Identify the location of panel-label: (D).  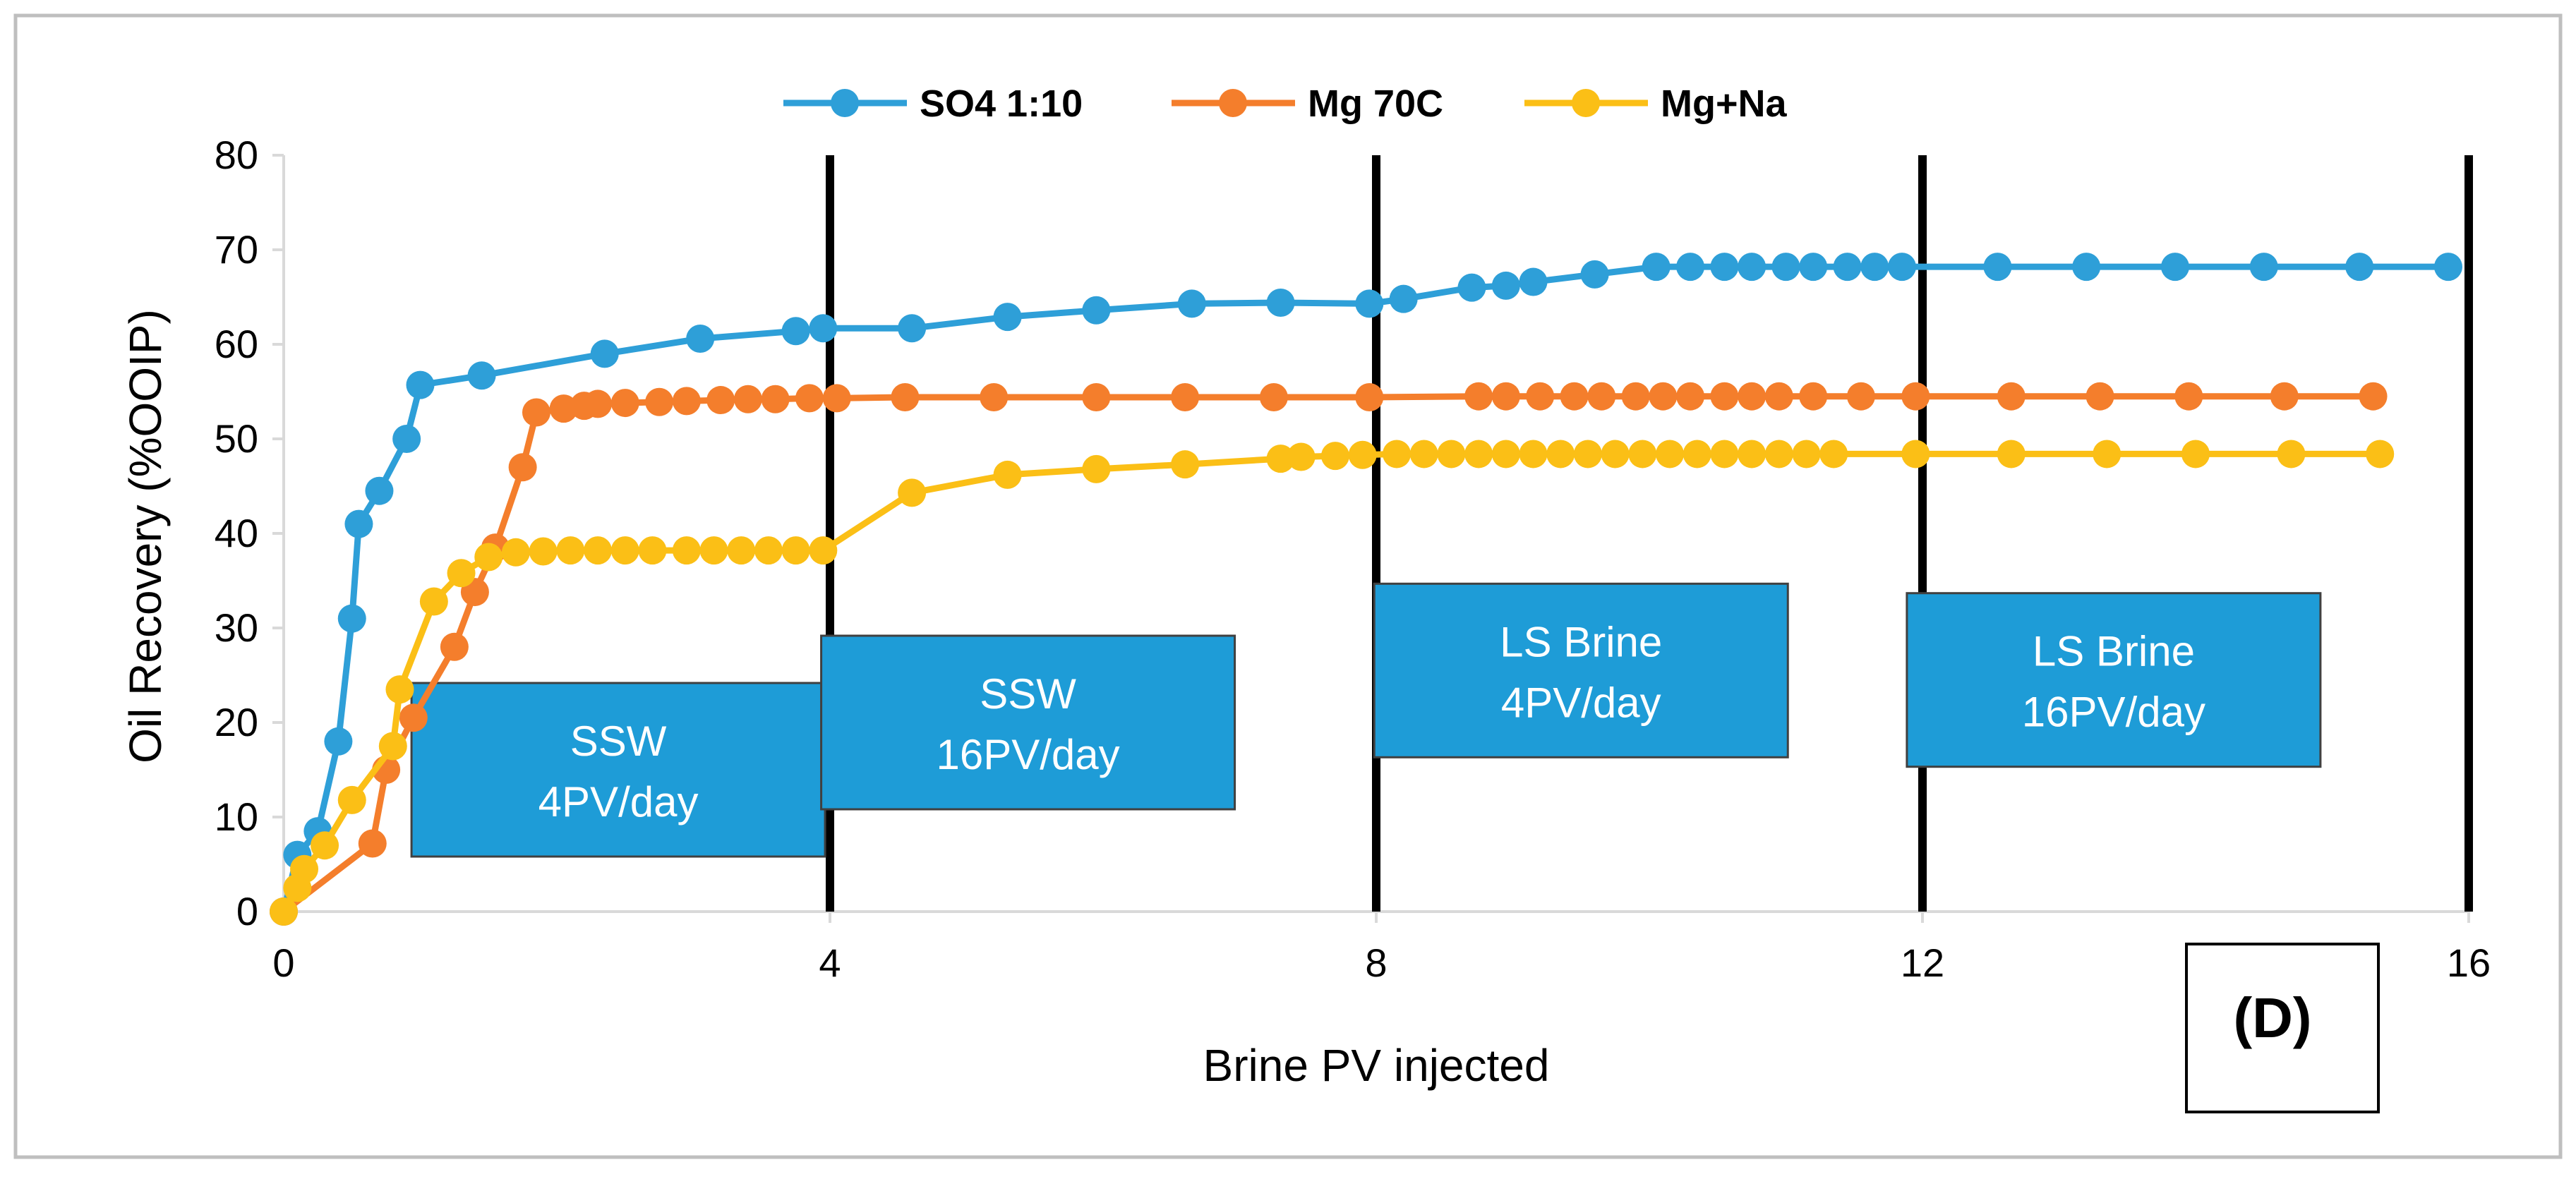
(2272, 1017).